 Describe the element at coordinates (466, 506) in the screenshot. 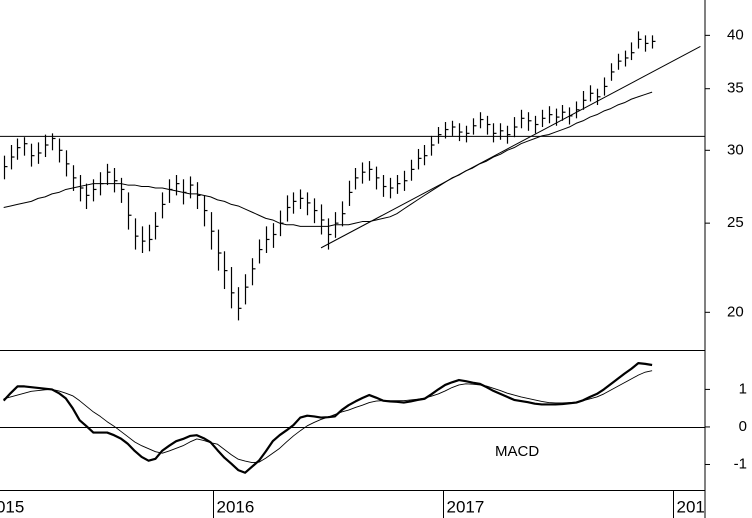

I see `x-tick-label: 2017` at that location.